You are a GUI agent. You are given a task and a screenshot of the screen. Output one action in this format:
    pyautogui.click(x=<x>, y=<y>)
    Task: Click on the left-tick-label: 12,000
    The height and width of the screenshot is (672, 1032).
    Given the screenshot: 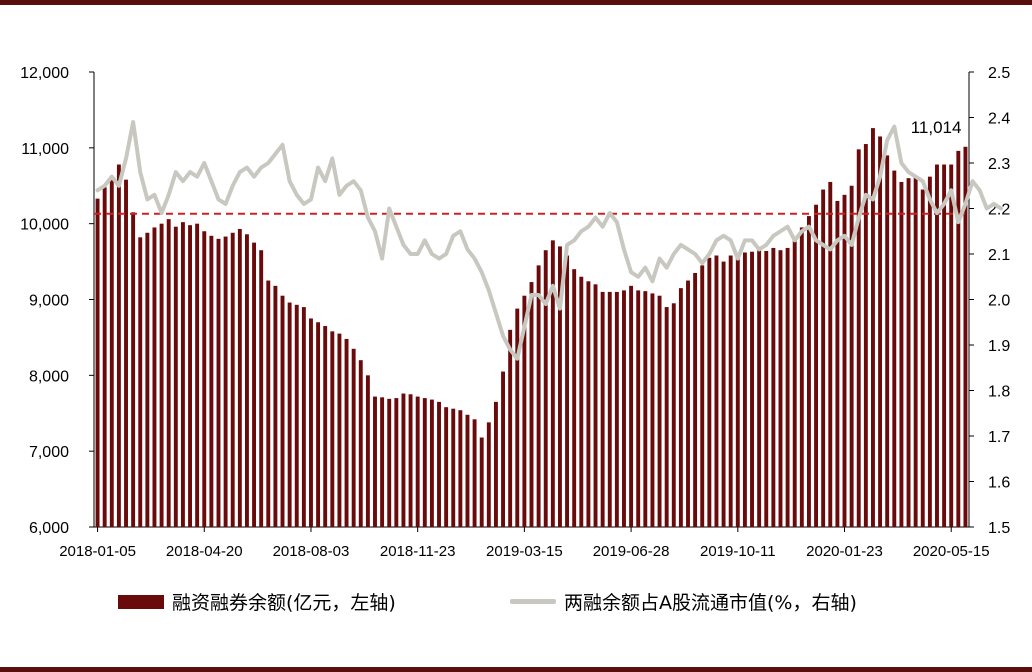 What is the action you would take?
    pyautogui.click(x=44, y=73)
    